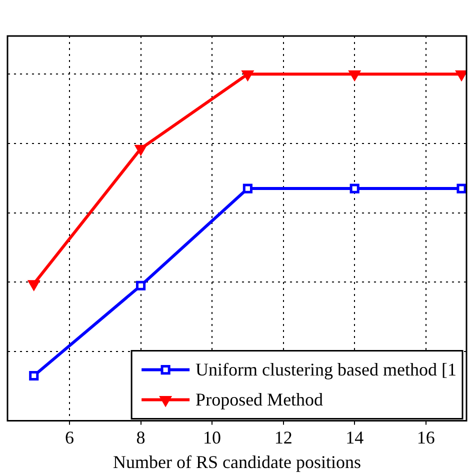  What do you see at coordinates (283, 437) in the screenshot?
I see `x-tick-label: 12` at bounding box center [283, 437].